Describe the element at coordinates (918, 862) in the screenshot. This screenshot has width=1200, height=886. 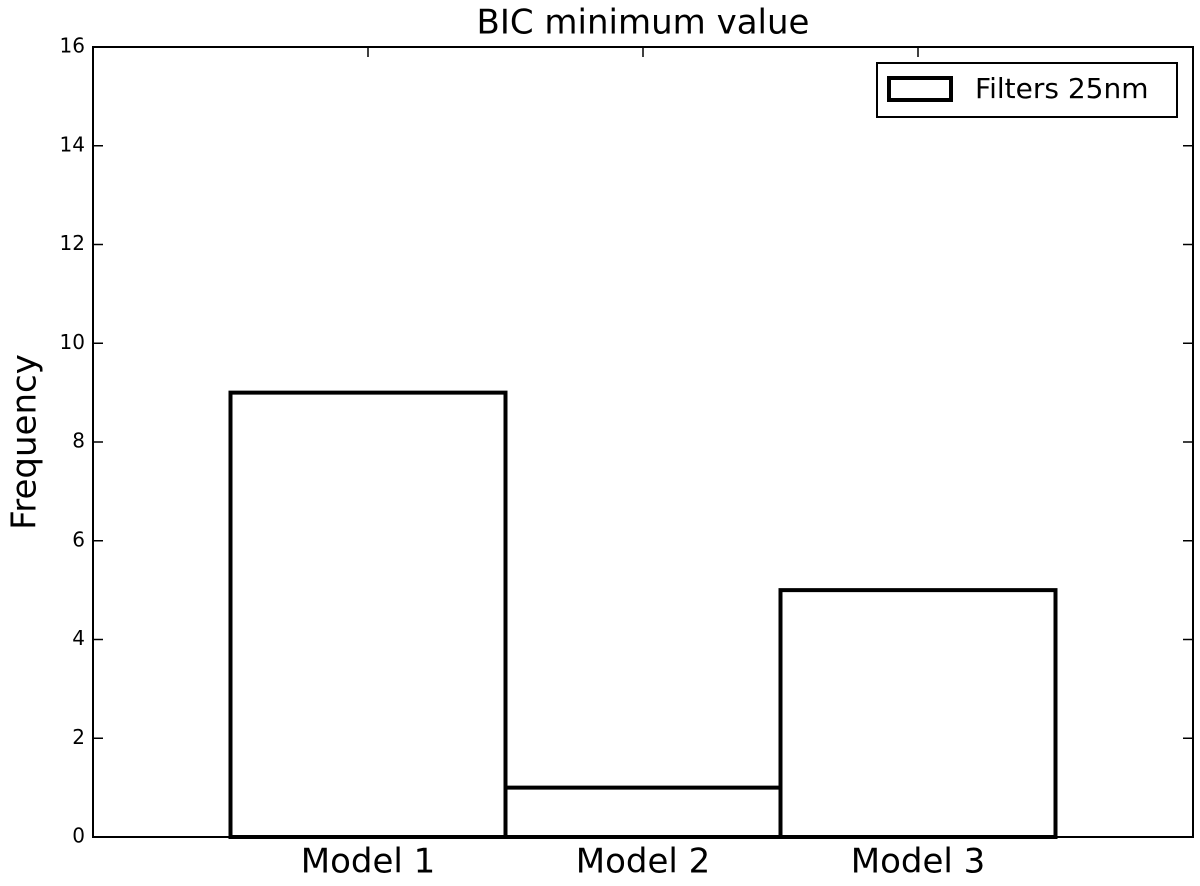
I see `x-tick-label: Model 3` at that location.